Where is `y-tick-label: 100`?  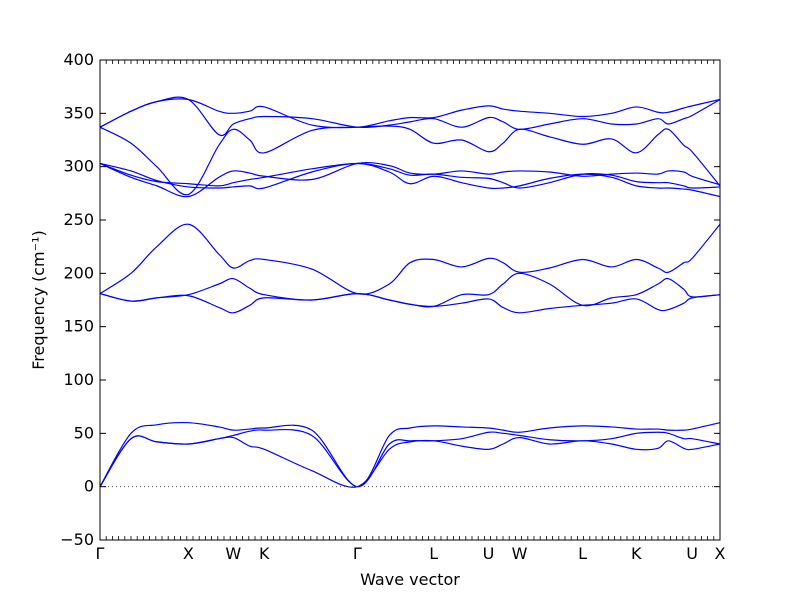
y-tick-label: 100 is located at coordinates (78, 379).